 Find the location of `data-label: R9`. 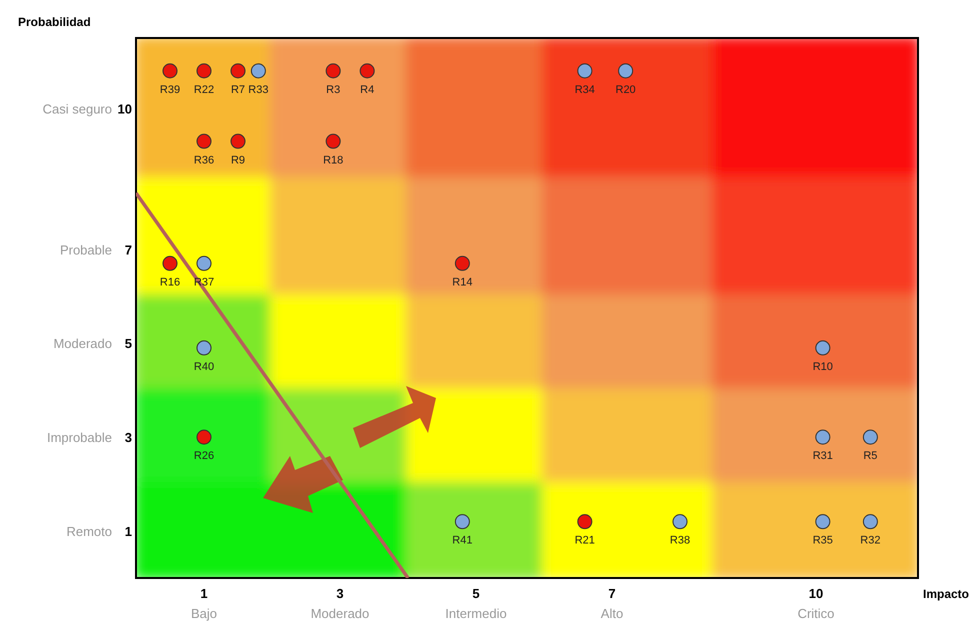

data-label: R9 is located at coordinates (238, 160).